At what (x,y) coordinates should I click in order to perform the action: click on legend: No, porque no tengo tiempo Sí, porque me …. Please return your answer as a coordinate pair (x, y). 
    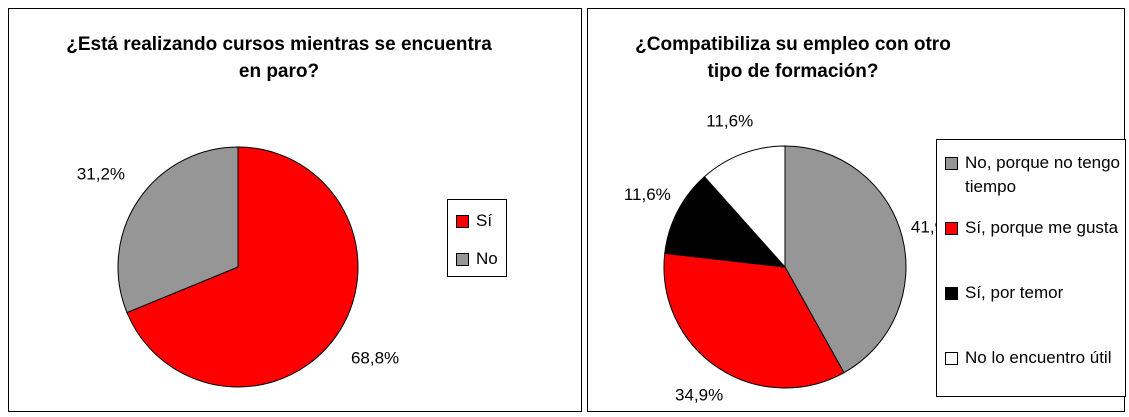
    Looking at the image, I should click on (1031, 268).